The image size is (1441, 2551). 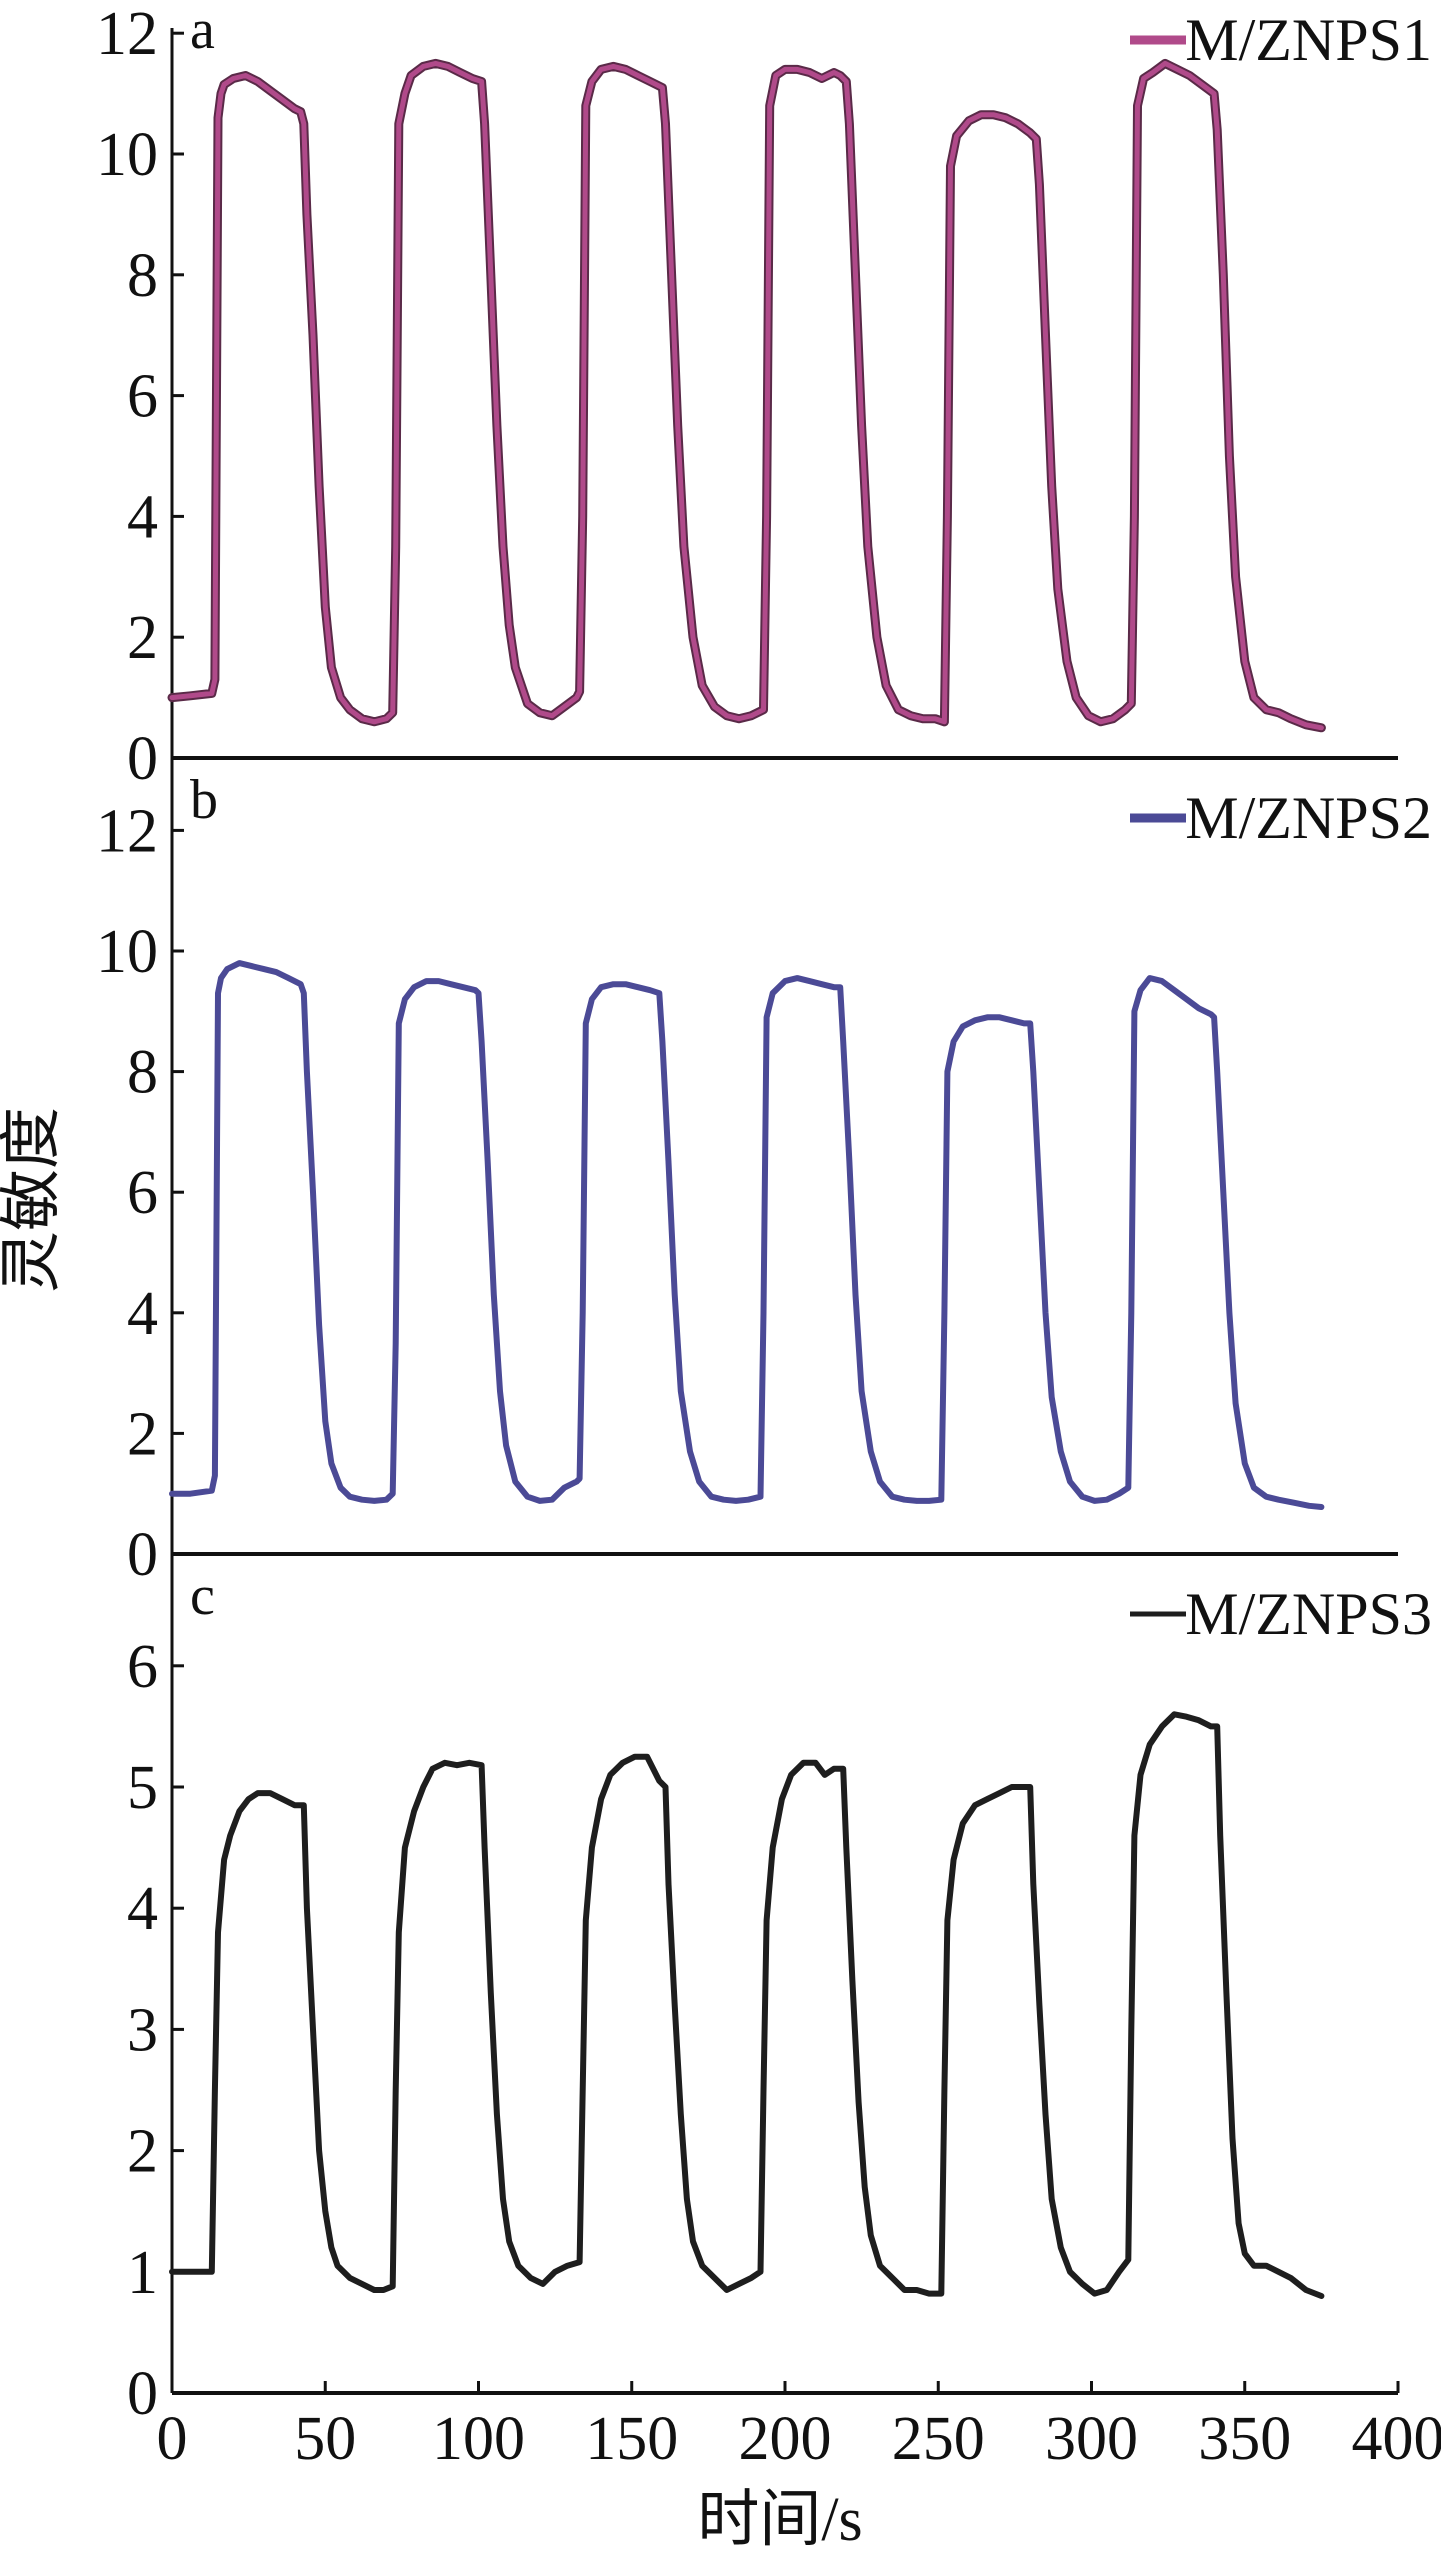 What do you see at coordinates (142, 2030) in the screenshot?
I see `y-tick-label: 3` at bounding box center [142, 2030].